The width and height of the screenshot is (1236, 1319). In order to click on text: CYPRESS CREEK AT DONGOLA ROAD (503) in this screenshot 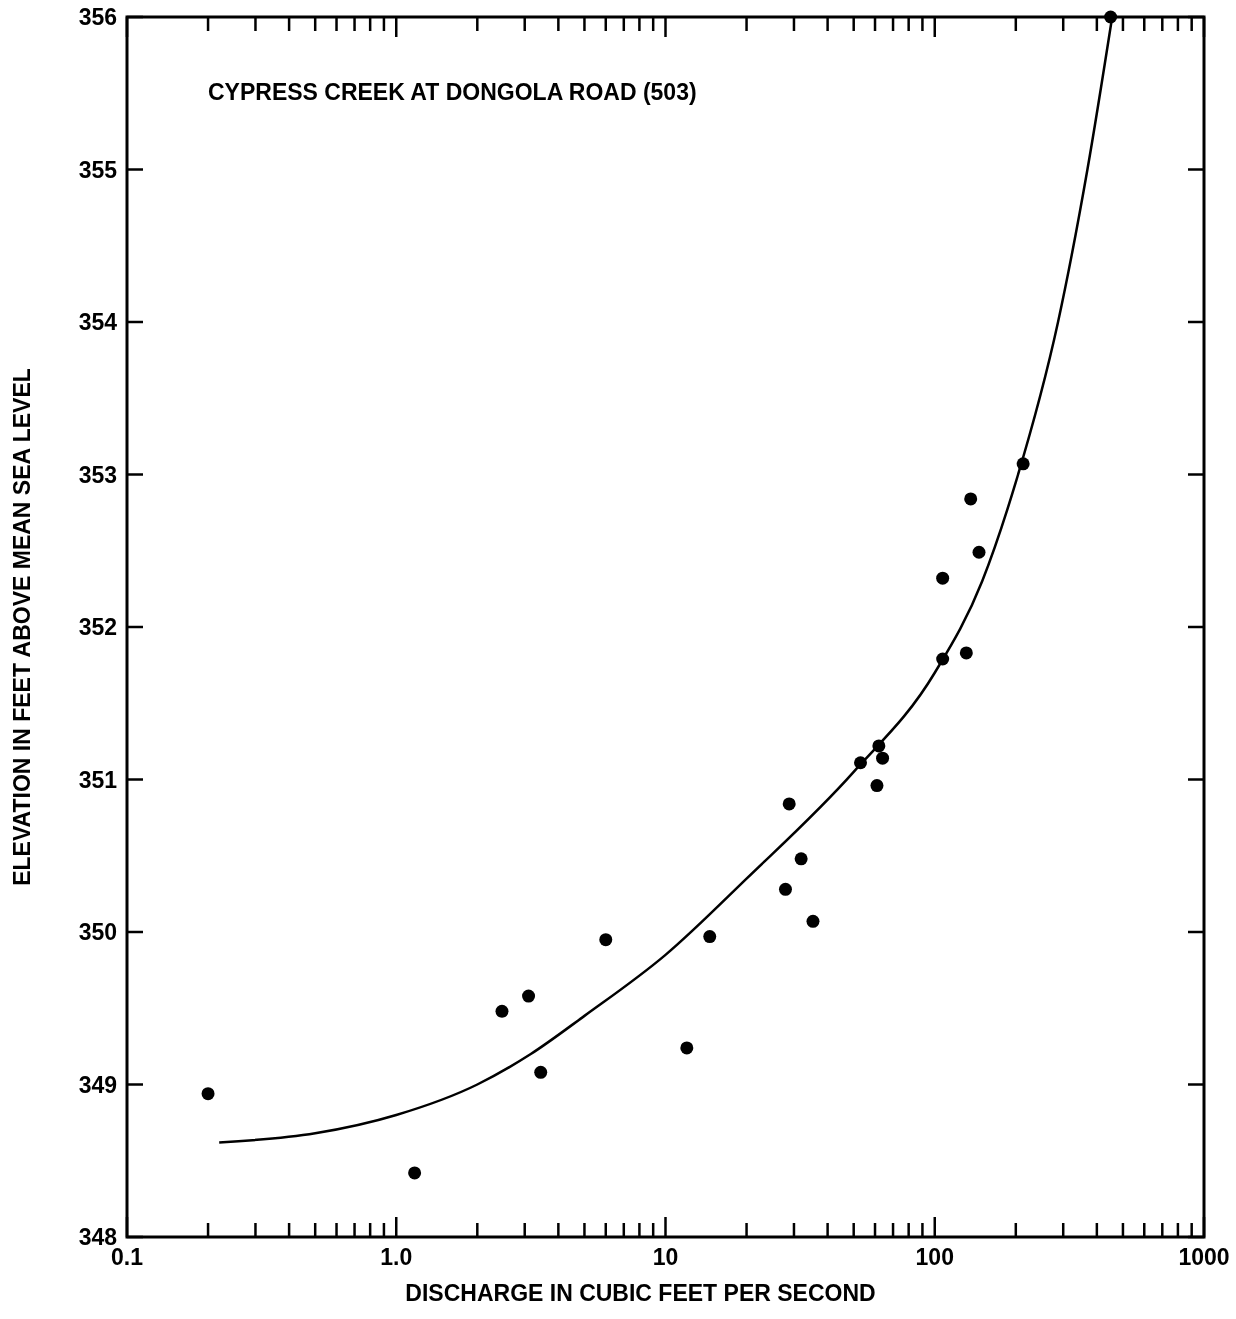, I will do `click(452, 92)`.